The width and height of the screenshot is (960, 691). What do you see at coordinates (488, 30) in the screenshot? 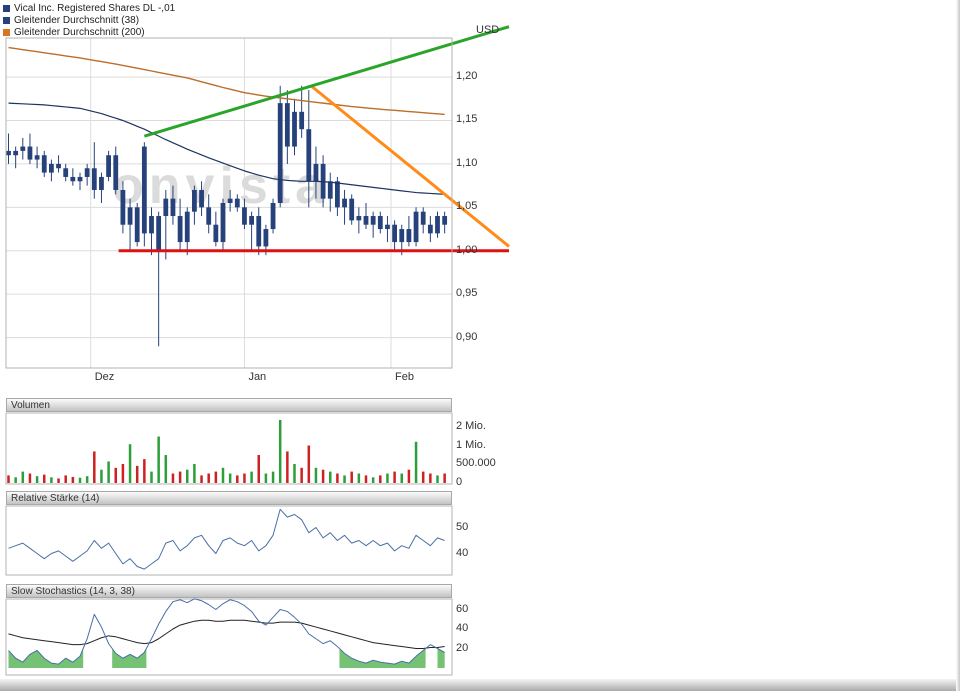
I see `currency-unit-label: USD` at bounding box center [488, 30].